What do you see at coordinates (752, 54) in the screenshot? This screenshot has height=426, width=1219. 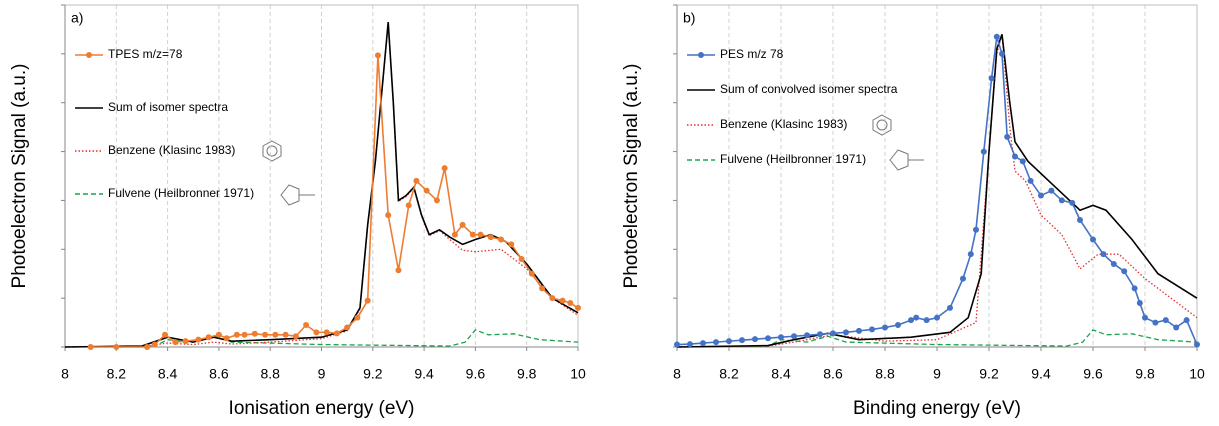 I see `legend-label: PES m/z 78` at bounding box center [752, 54].